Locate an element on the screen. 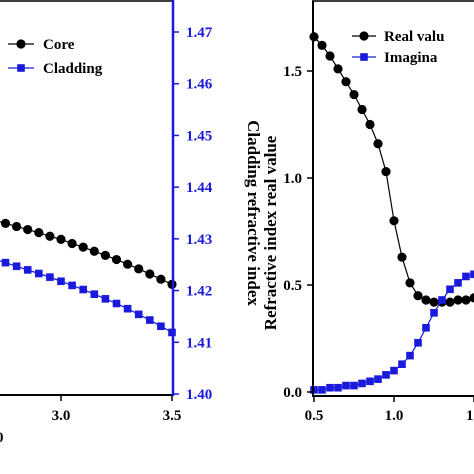 This screenshot has height=474, width=474. left-y-tick-label-5: 1.45 is located at coordinates (199, 136).